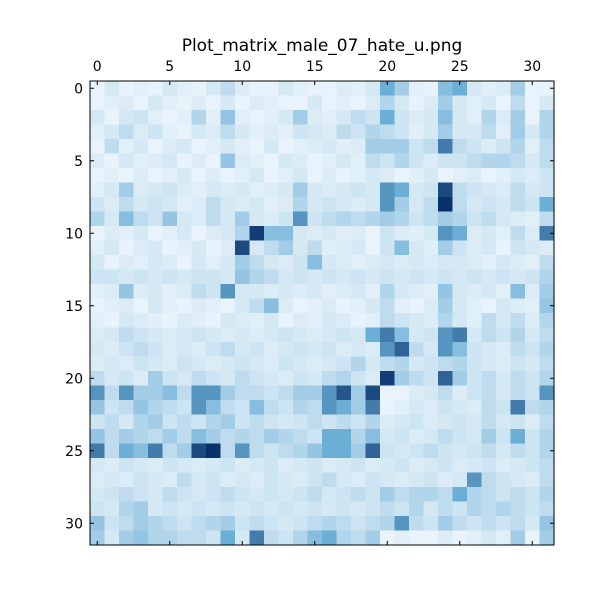  What do you see at coordinates (322, 46) in the screenshot?
I see `chart-title: Plot_matrix_male_07_hate_u.png` at bounding box center [322, 46].